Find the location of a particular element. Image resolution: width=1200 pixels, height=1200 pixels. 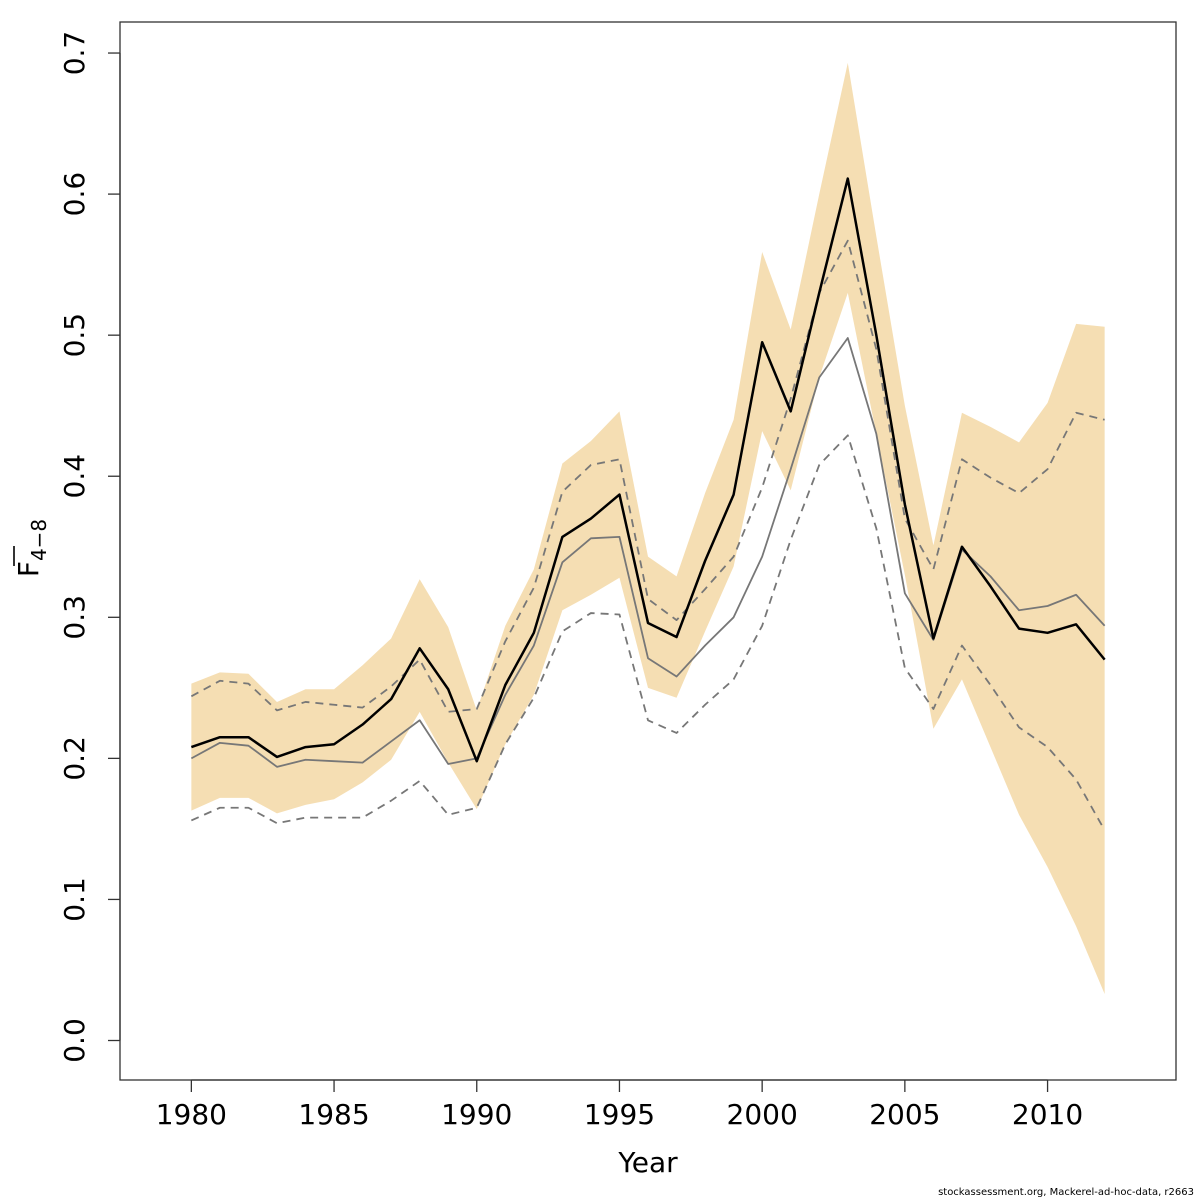

x-tick-label: 2005 is located at coordinates (904, 1114).